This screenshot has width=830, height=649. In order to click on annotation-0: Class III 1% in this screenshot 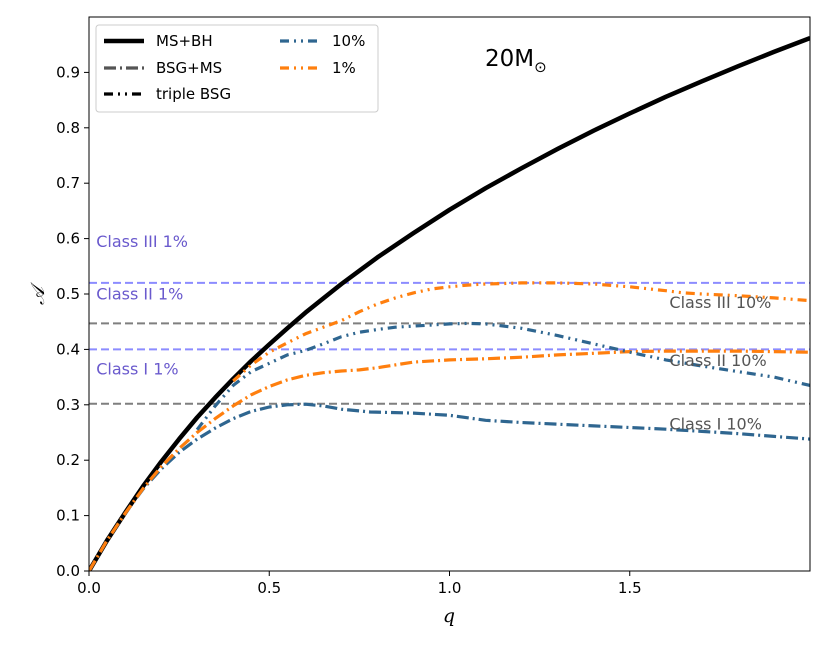, I will do `click(142, 241)`.